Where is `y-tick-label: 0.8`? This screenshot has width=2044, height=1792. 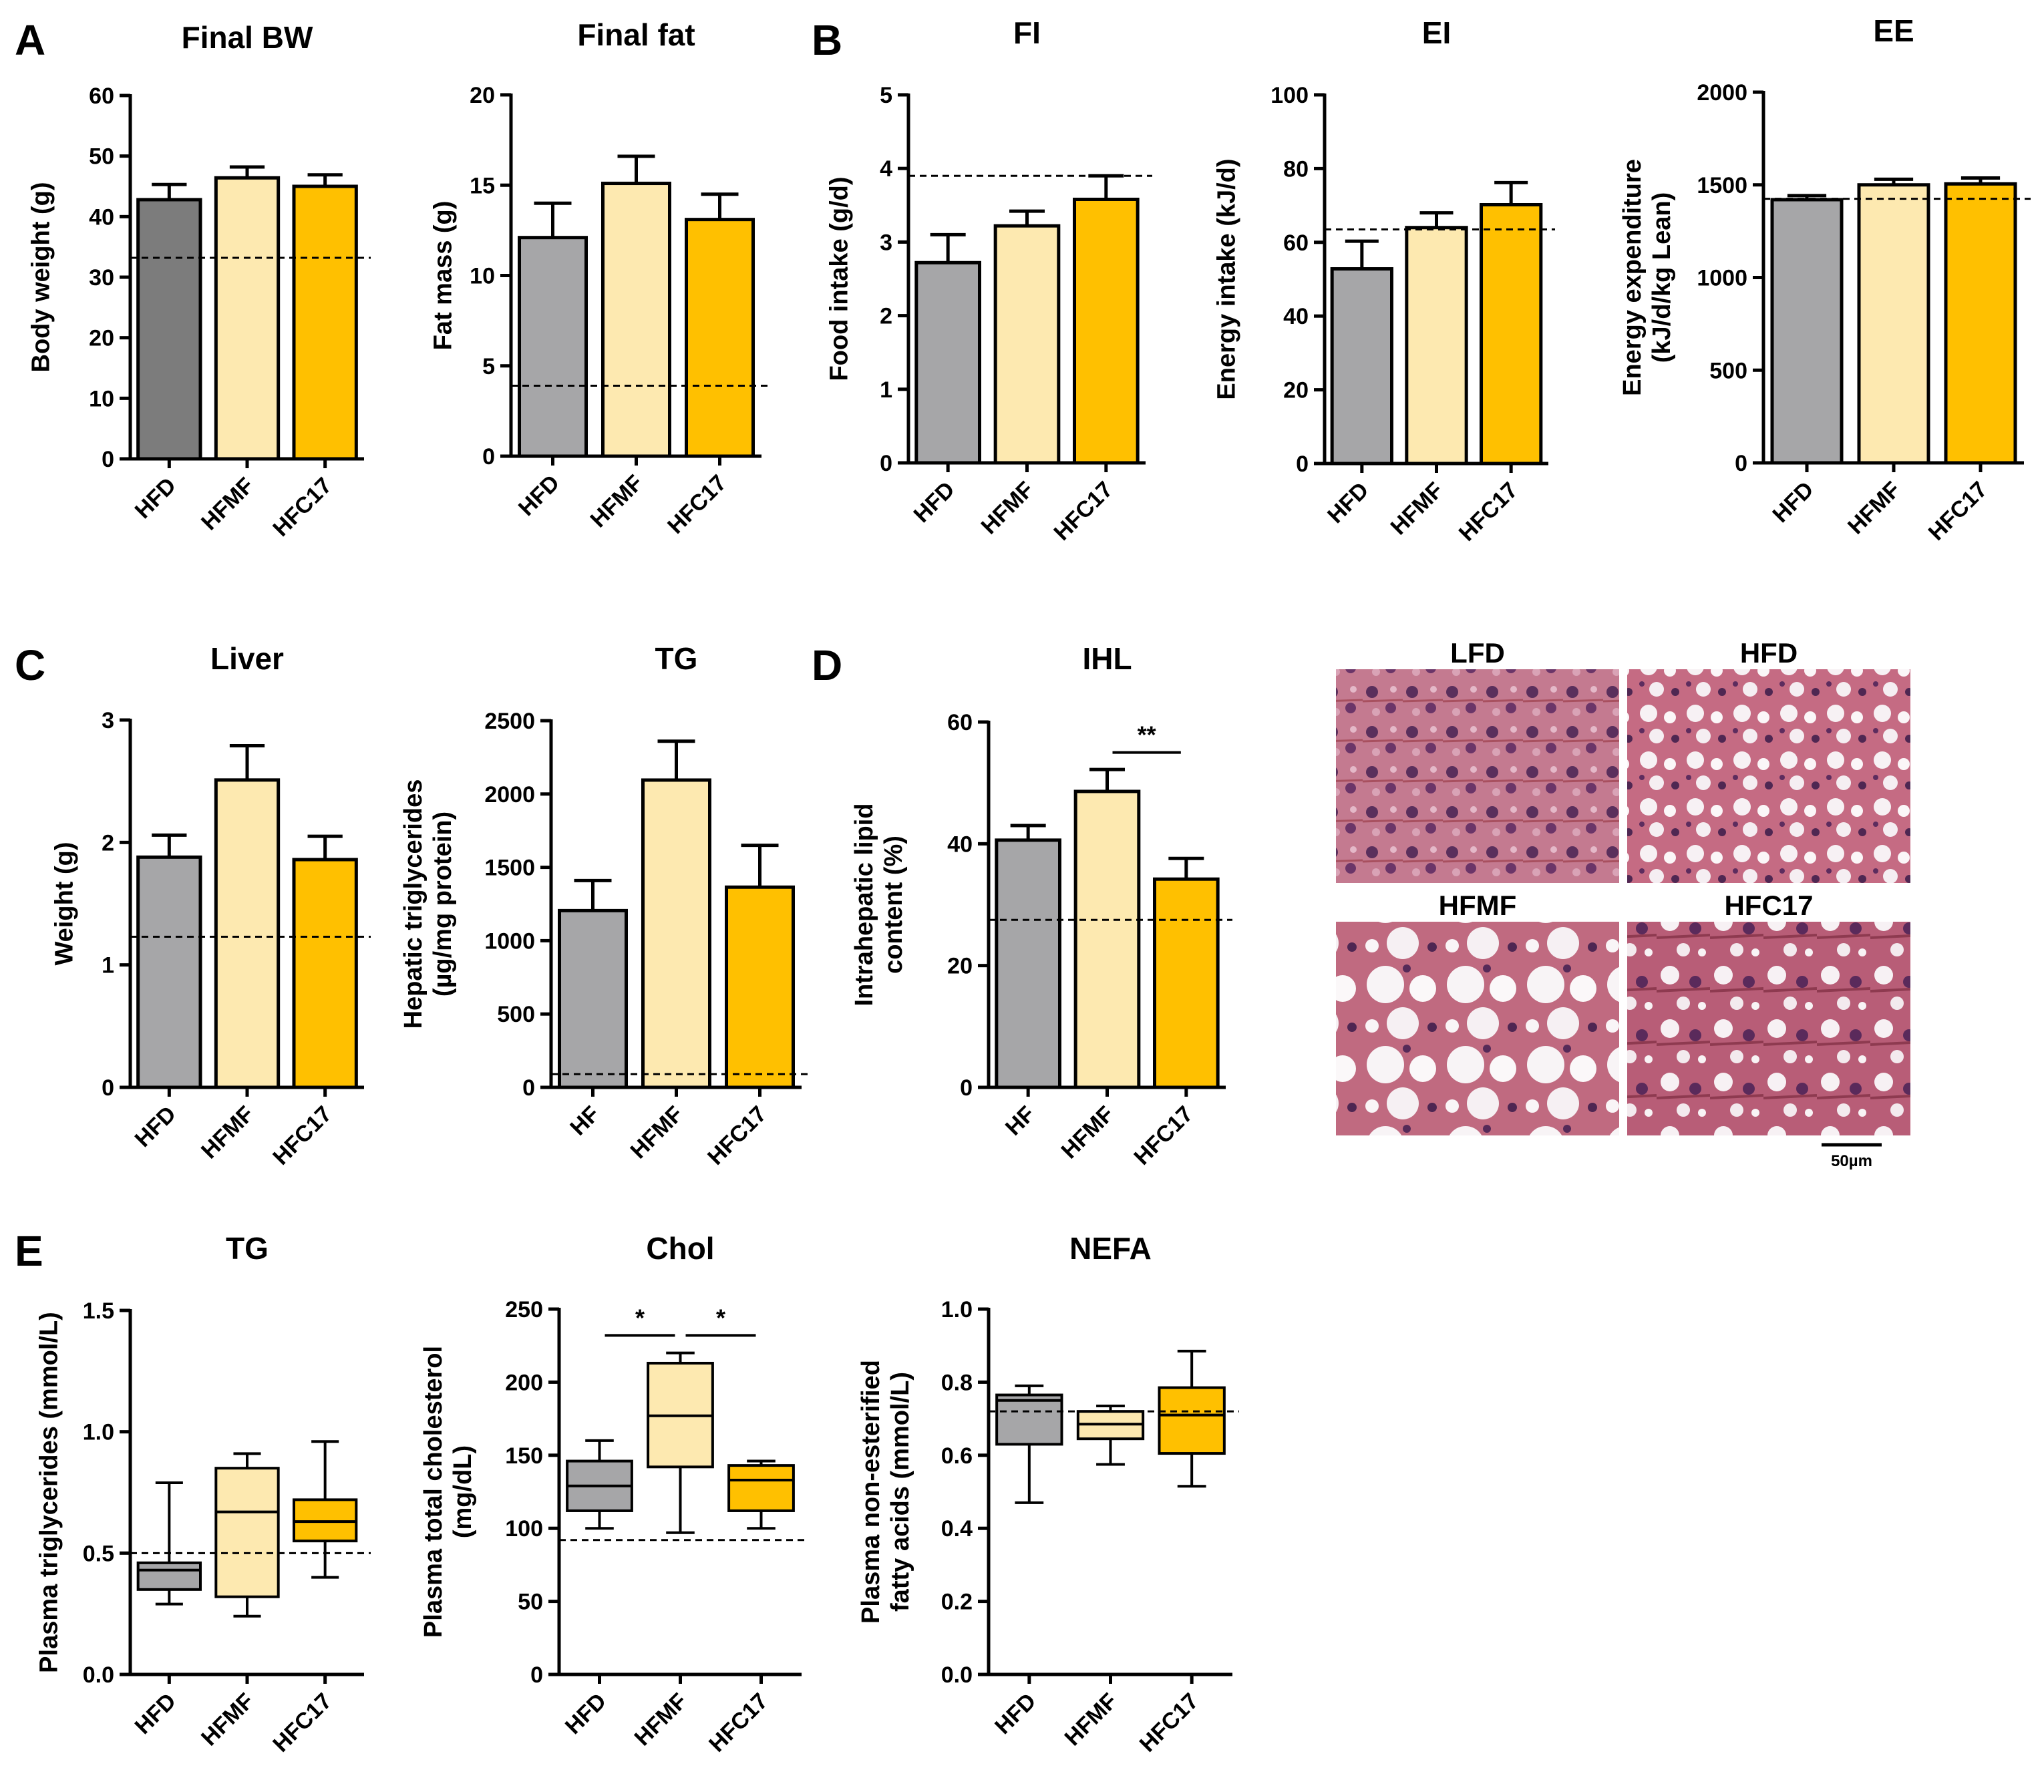 y-tick-label: 0.8 is located at coordinates (957, 1382).